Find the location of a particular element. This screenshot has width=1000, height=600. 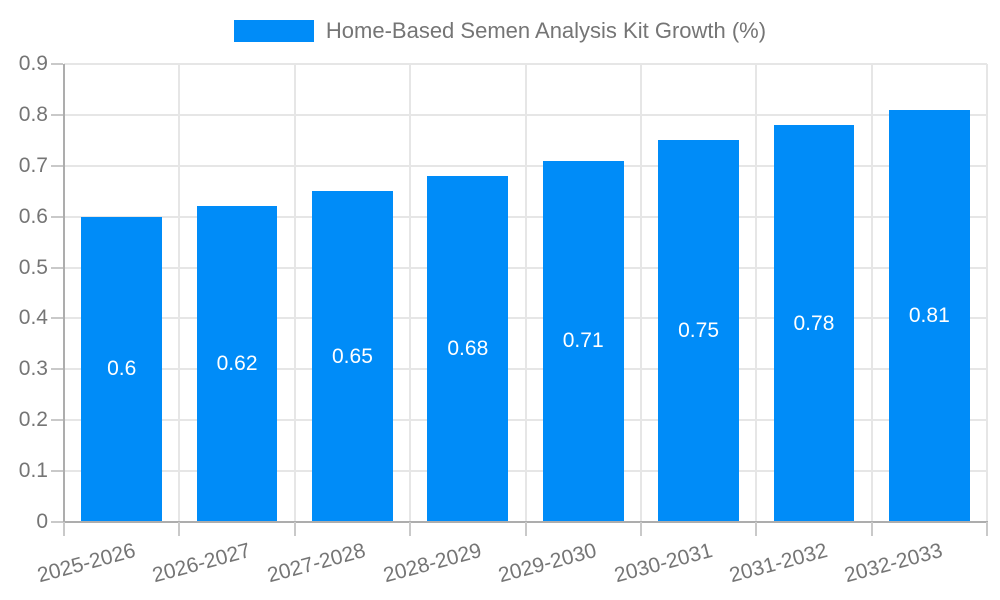

bar-2025-2026 is located at coordinates (122, 369).